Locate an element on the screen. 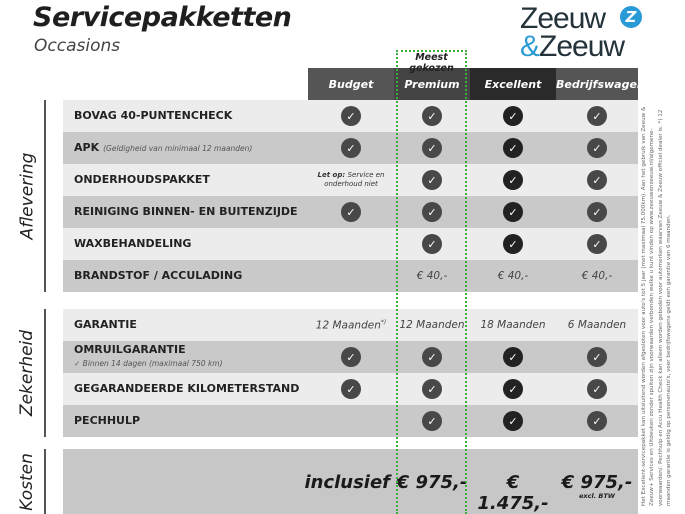 The height and width of the screenshot is (514, 685). section-label-zekerheid: Zekerheid is located at coordinates (27, 373).